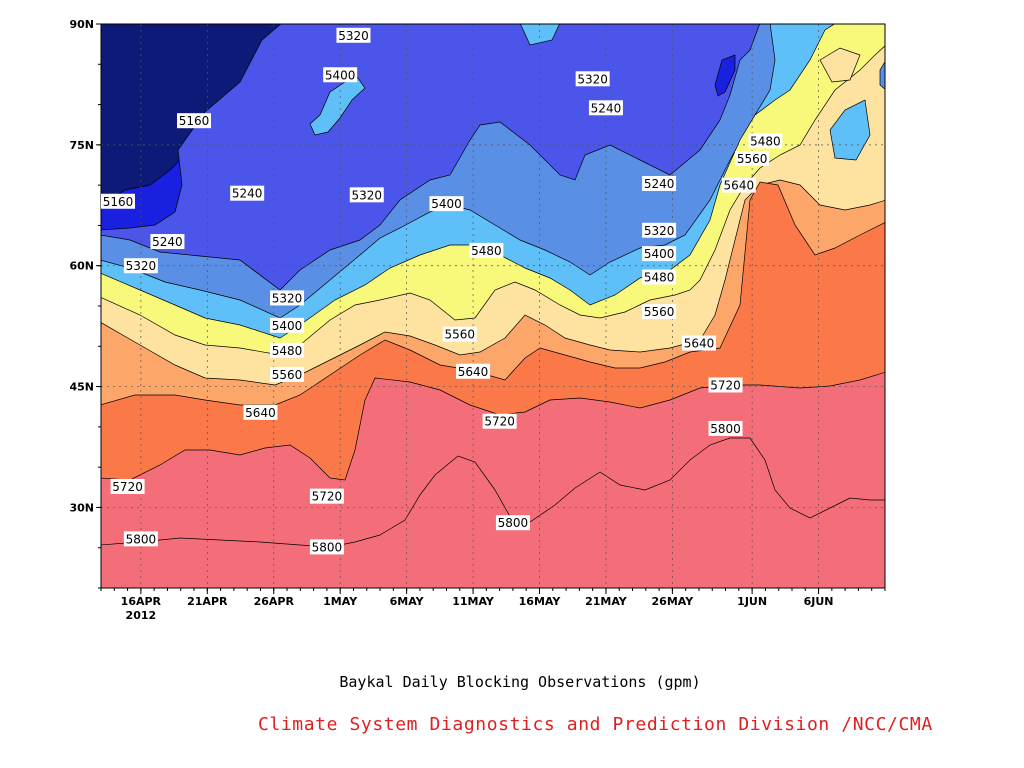 The image size is (1024, 768). What do you see at coordinates (473, 601) in the screenshot?
I see `x-tick-label: 11MAY` at bounding box center [473, 601].